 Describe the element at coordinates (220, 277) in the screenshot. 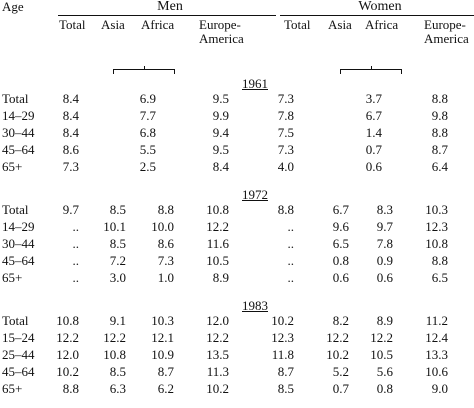

I see `cell-m-eur: 8.9` at that location.